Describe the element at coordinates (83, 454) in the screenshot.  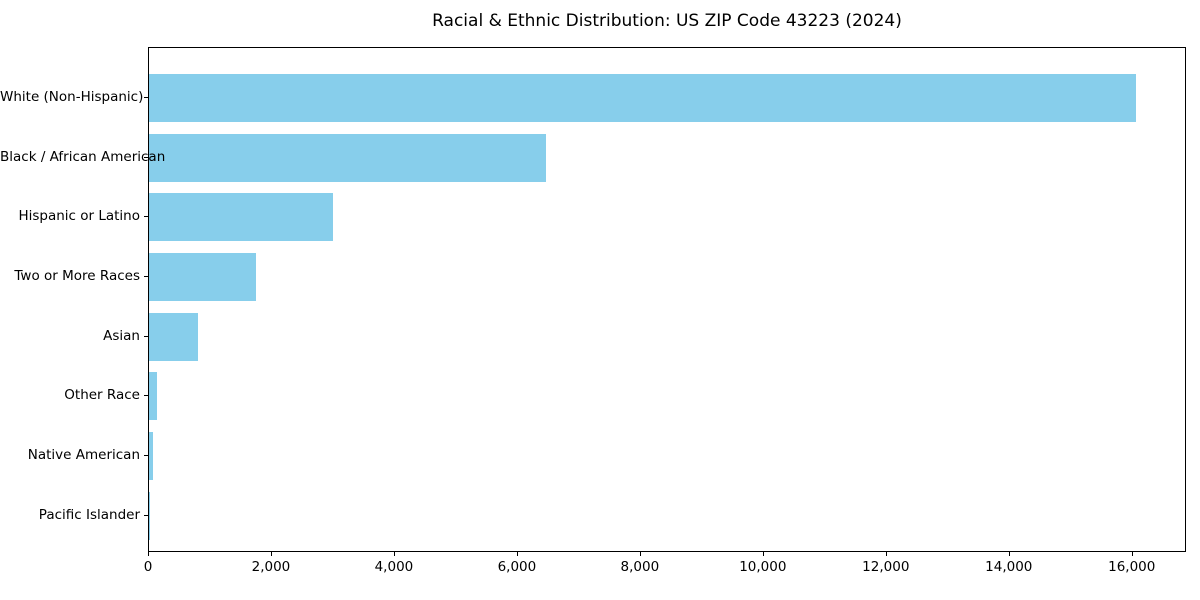
I see `y-label-native-american: Native American` at that location.